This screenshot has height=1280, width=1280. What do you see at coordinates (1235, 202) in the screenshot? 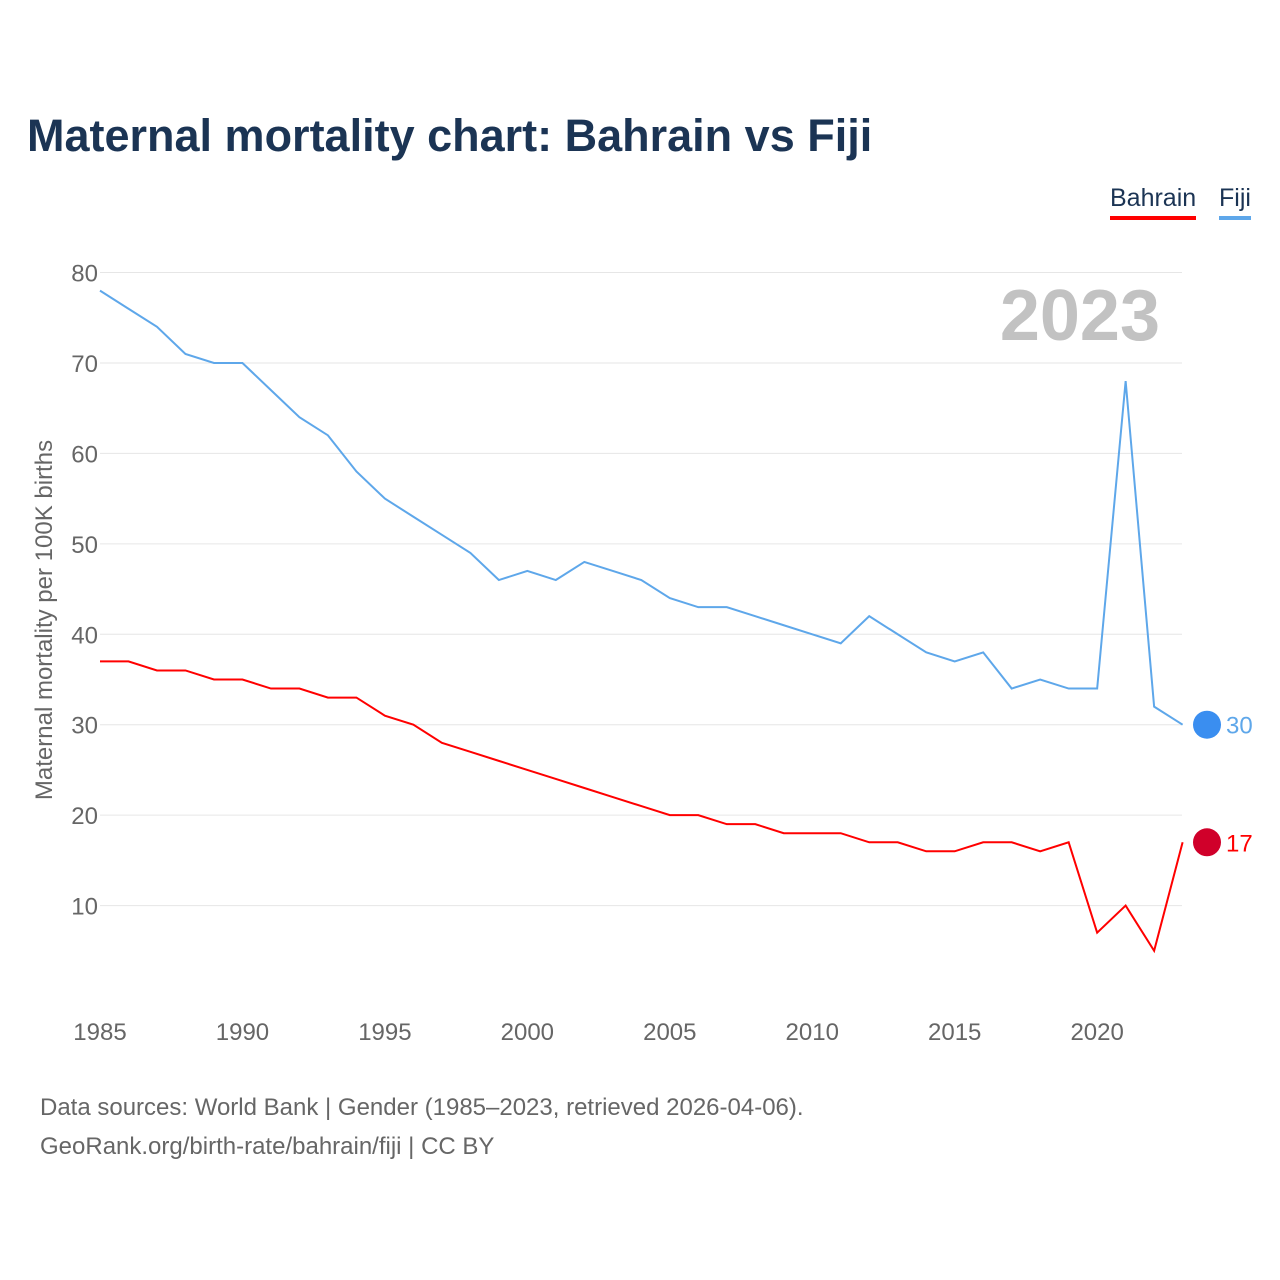
I see `legend-fiji: Fiji` at bounding box center [1235, 202].